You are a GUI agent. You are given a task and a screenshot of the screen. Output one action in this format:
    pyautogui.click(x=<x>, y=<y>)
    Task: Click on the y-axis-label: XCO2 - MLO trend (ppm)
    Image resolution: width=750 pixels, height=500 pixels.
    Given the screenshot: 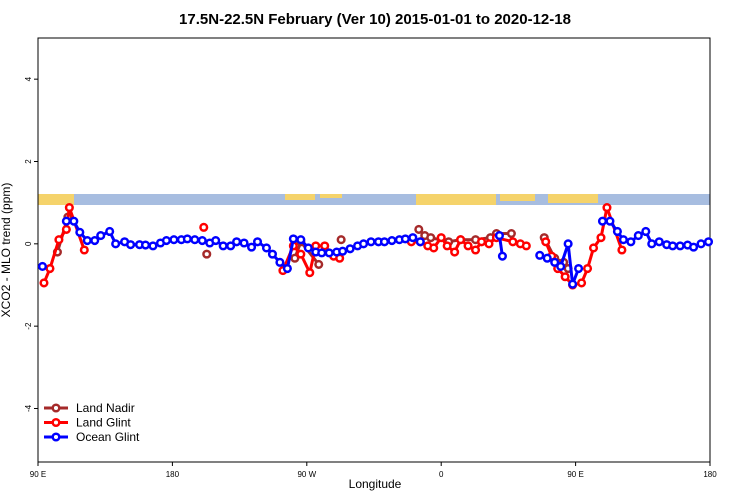 What is the action you would take?
    pyautogui.click(x=6, y=250)
    